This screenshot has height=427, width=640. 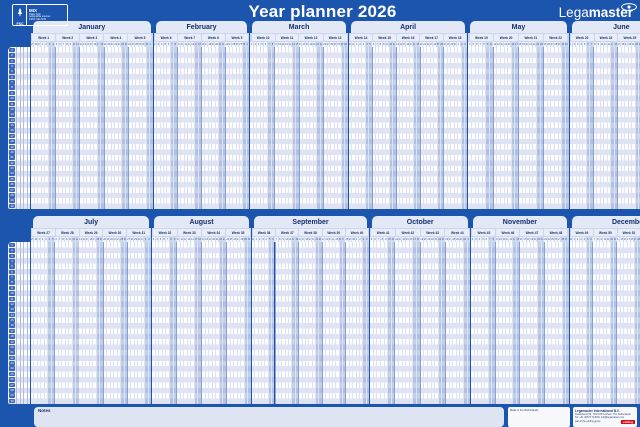 What do you see at coordinates (324, 239) in the screenshot?
I see `date-cell: 21` at bounding box center [324, 239].